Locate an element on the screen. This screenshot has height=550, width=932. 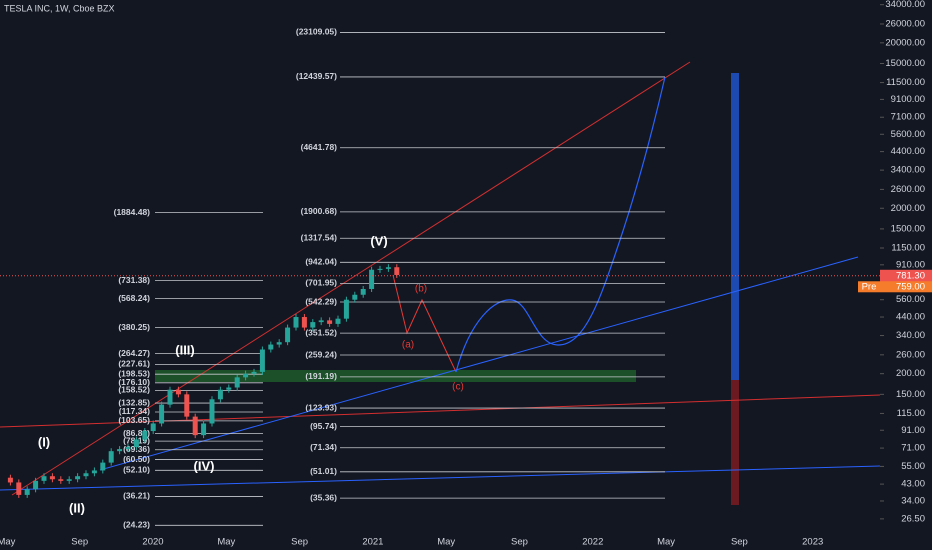
fib-label: (701.95) is located at coordinates (321, 283).